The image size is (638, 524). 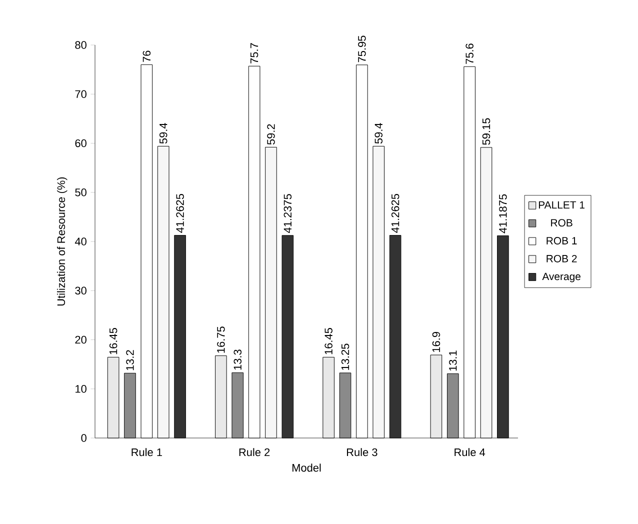 What do you see at coordinates (561, 204) in the screenshot?
I see `legend-label: PALLET 1` at bounding box center [561, 204].